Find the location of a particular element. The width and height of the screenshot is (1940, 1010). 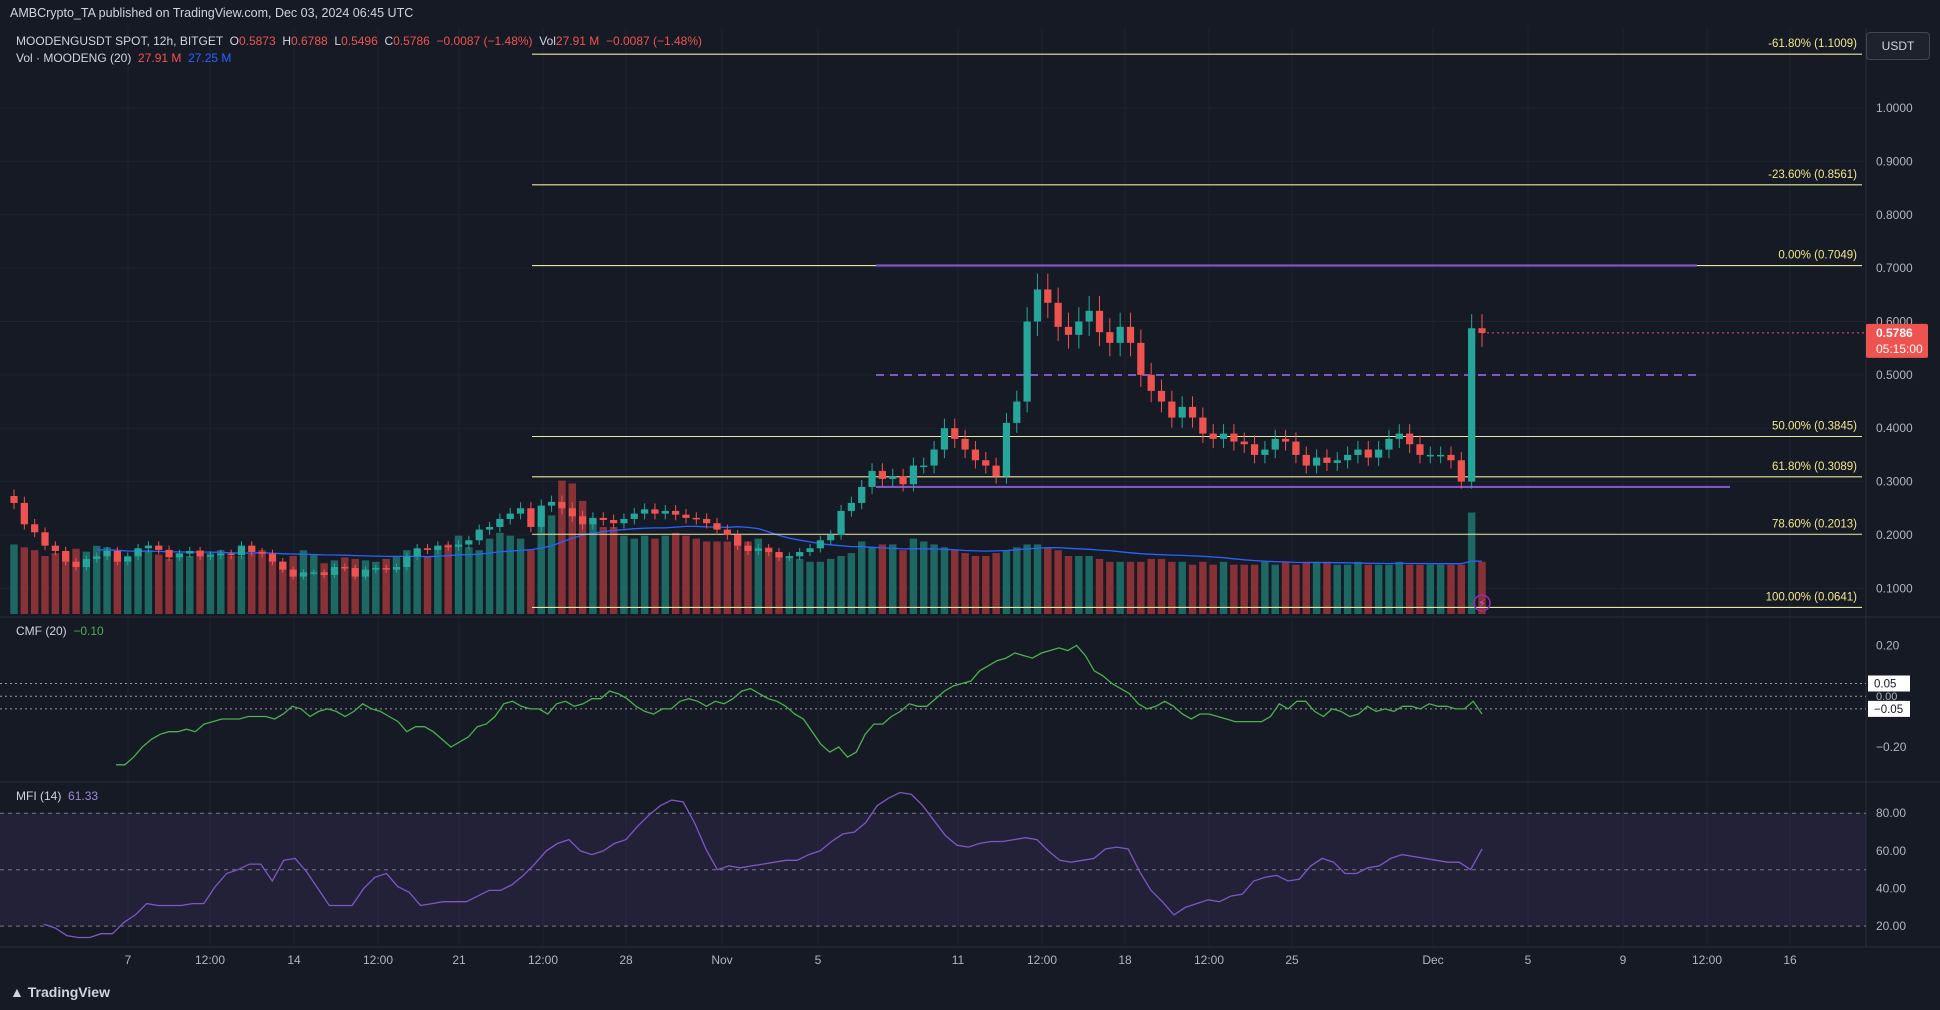

cmf-tick-label: −0.20 is located at coordinates (1891, 747).